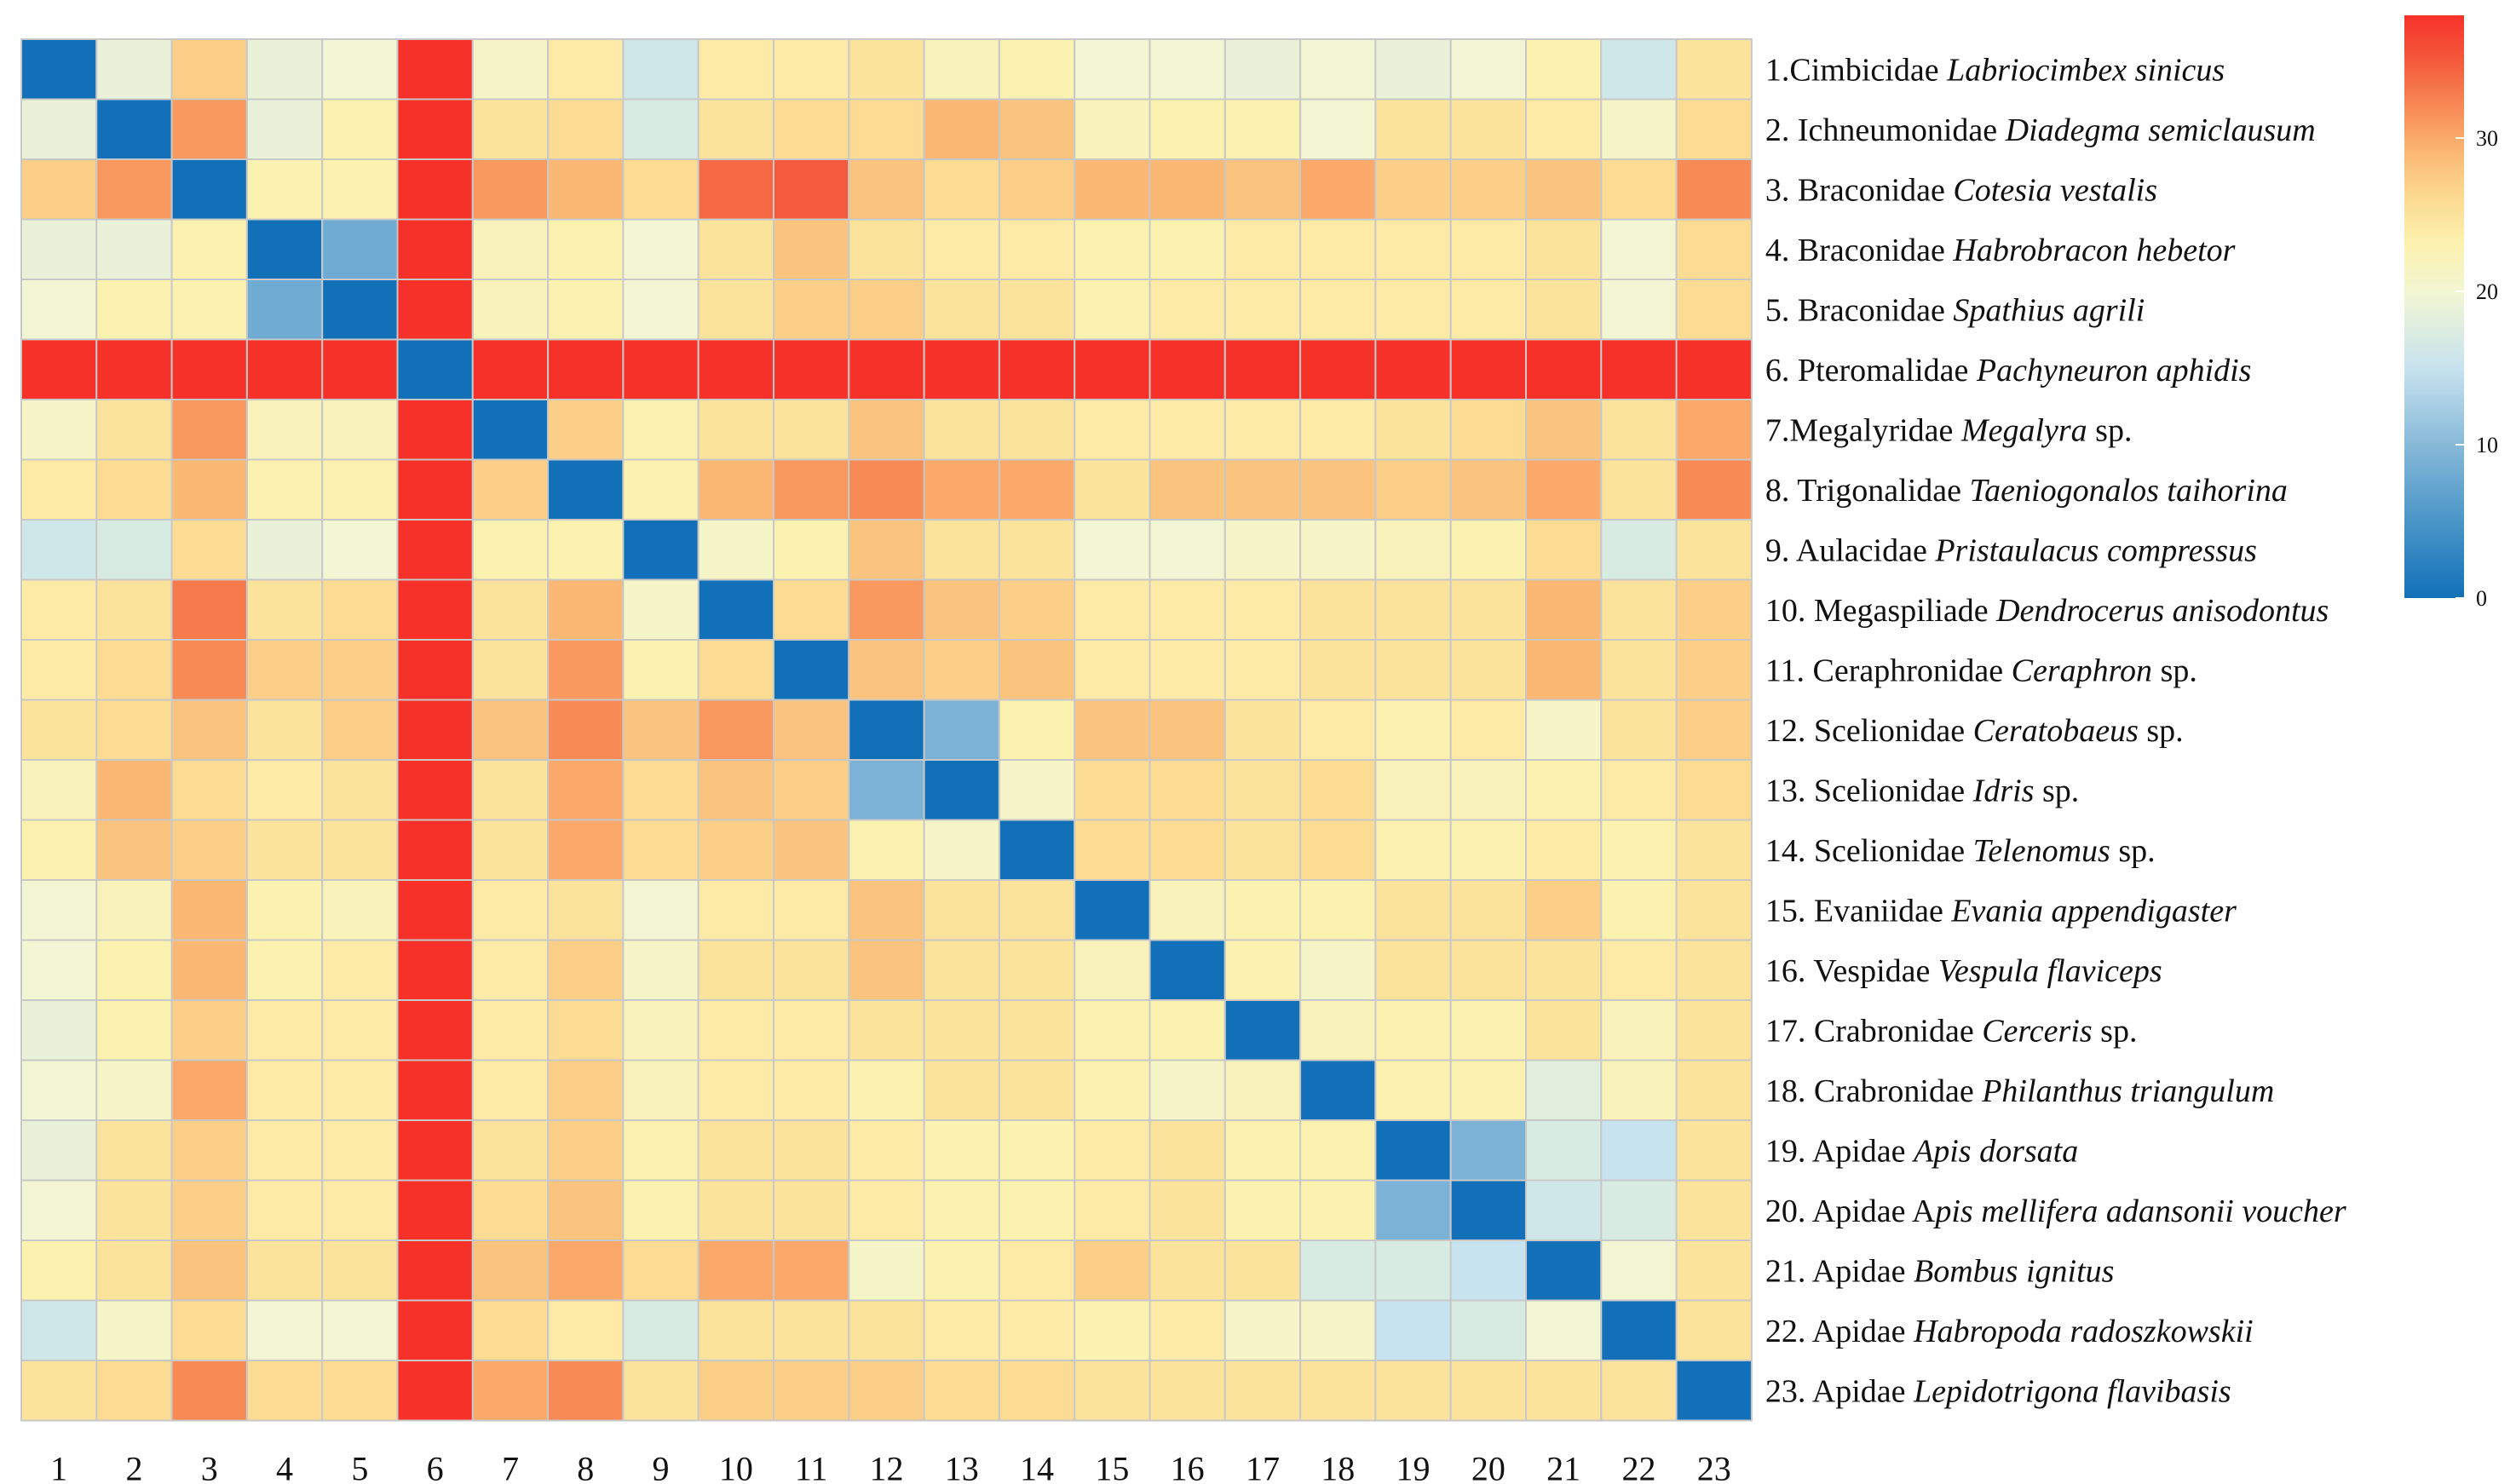 The height and width of the screenshot is (1484, 2516). Describe the element at coordinates (1851, 1211) in the screenshot. I see `row-label-text: 20. Apidae A` at that location.